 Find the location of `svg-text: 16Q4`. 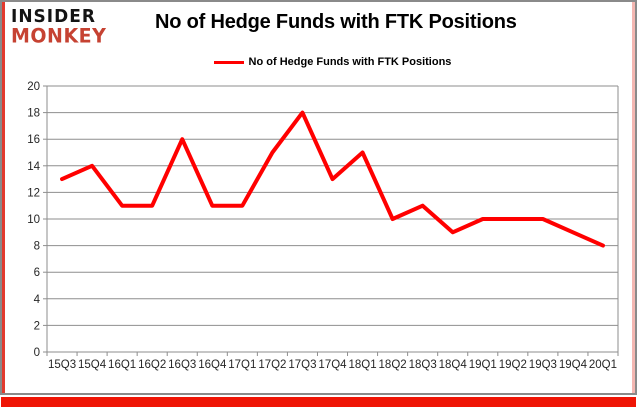

svg-text: 16Q4 is located at coordinates (212, 365).